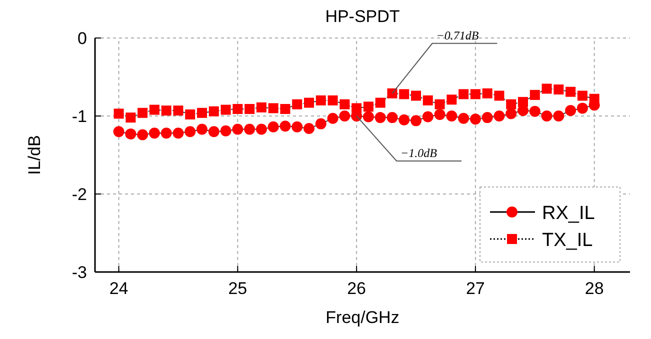 The image size is (651, 339). I want to click on x-axis-title: Freq/GHz, so click(363, 317).